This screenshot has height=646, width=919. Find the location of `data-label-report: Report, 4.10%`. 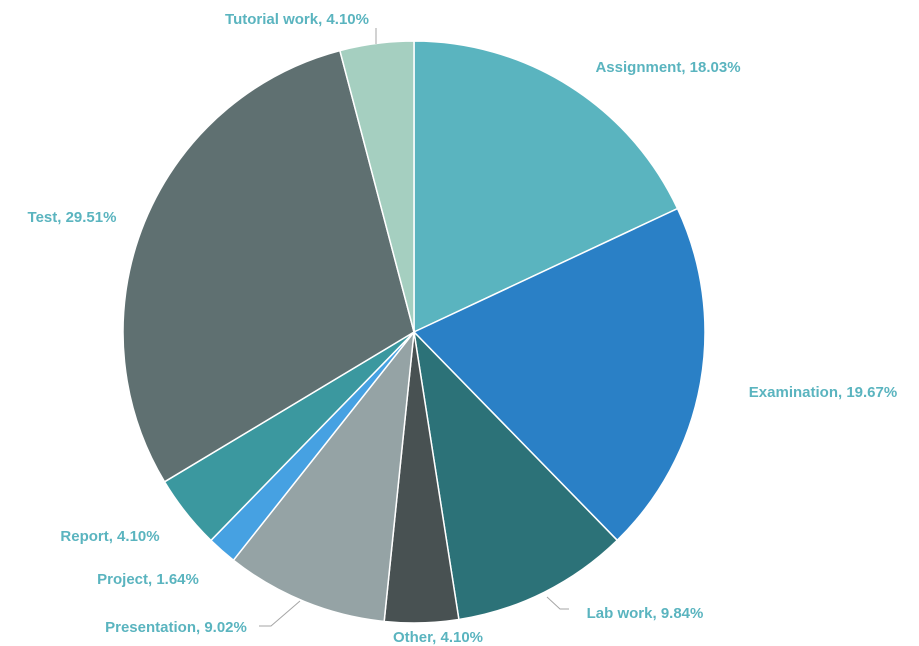

data-label-report: Report, 4.10% is located at coordinates (109, 536).